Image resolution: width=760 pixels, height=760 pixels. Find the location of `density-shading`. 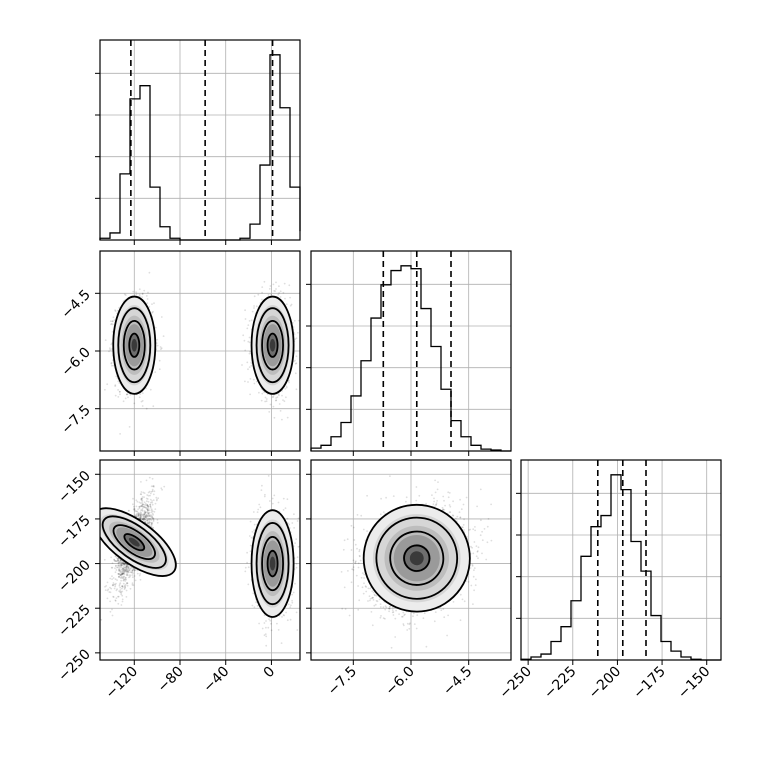

density-shading is located at coordinates (272, 345).